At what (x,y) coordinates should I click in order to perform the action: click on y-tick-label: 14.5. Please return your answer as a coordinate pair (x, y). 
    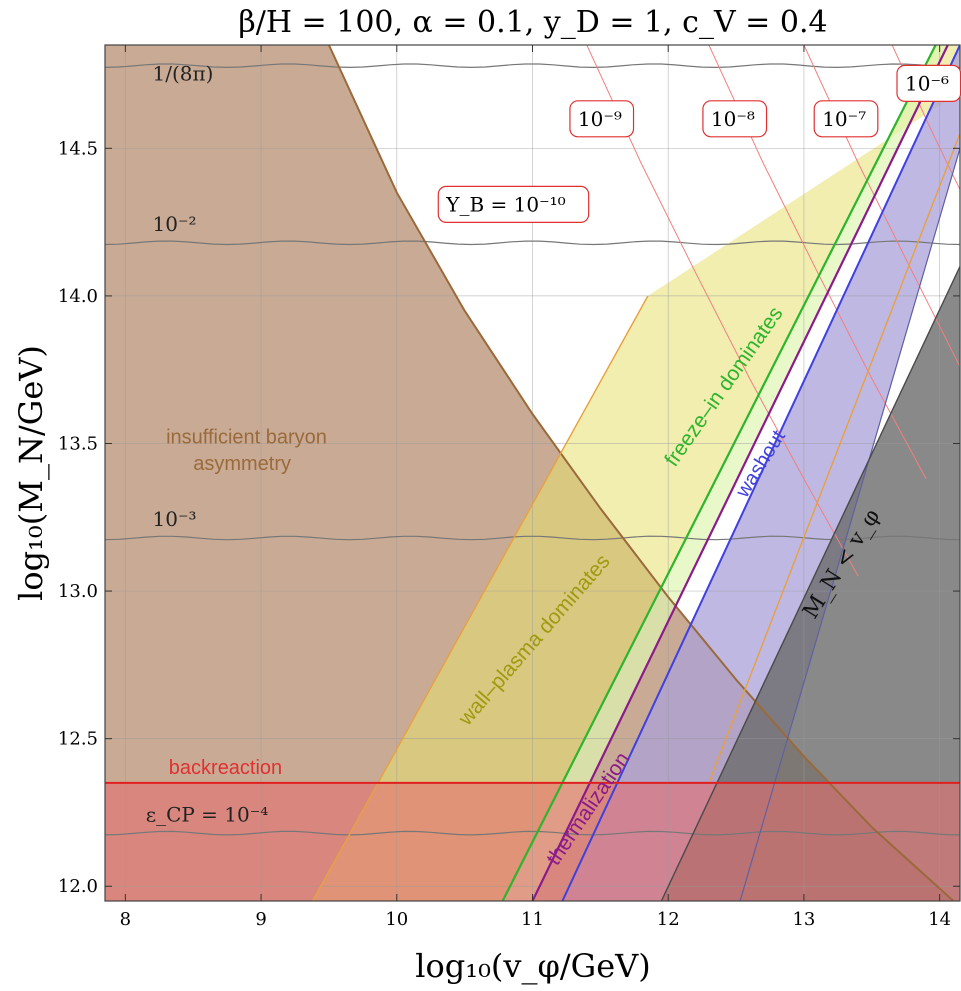
    Looking at the image, I should click on (78, 148).